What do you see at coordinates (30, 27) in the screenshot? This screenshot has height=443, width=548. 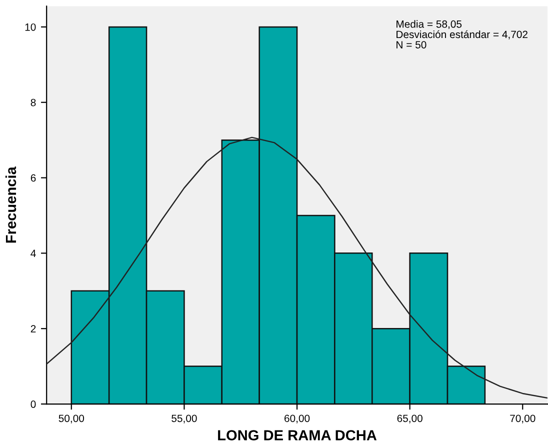 I see `y-tick-label: 10` at bounding box center [30, 27].